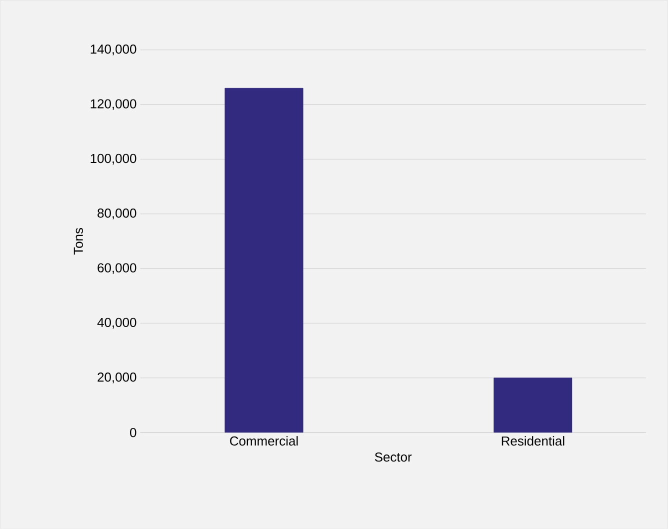  I want to click on y-tick-label: 120,000, so click(113, 104).